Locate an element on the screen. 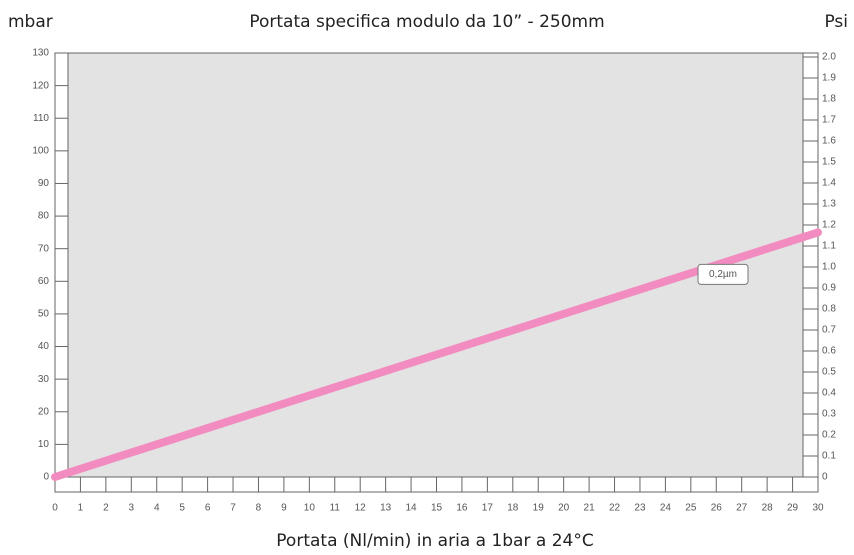 The image size is (854, 555). y2-tick-label: 0.3 is located at coordinates (829, 414).